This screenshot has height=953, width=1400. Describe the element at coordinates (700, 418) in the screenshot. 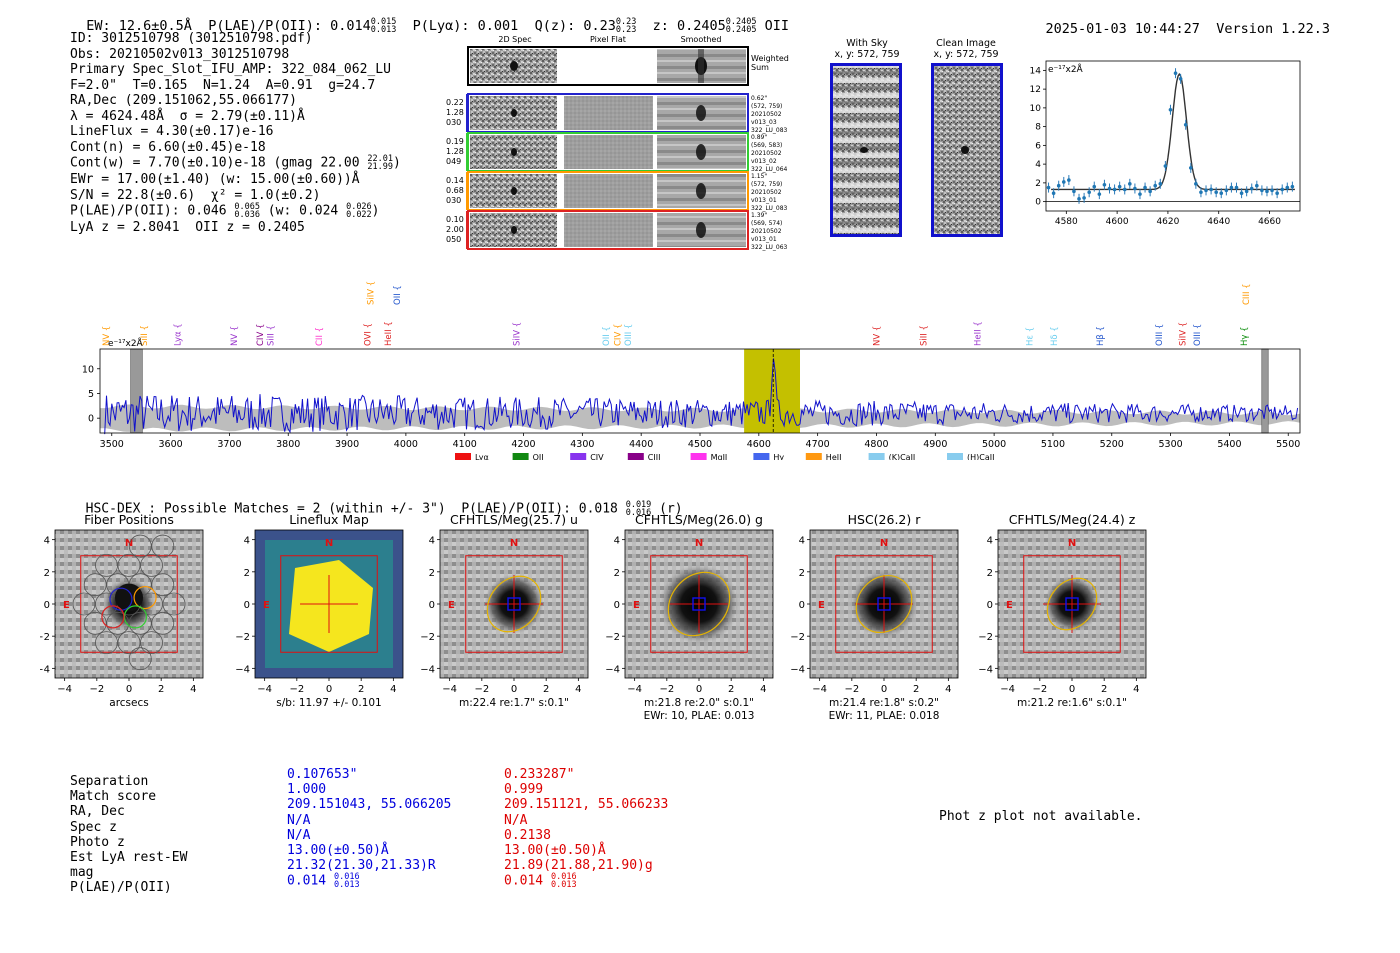

I see `spectrum-error-band` at that location.